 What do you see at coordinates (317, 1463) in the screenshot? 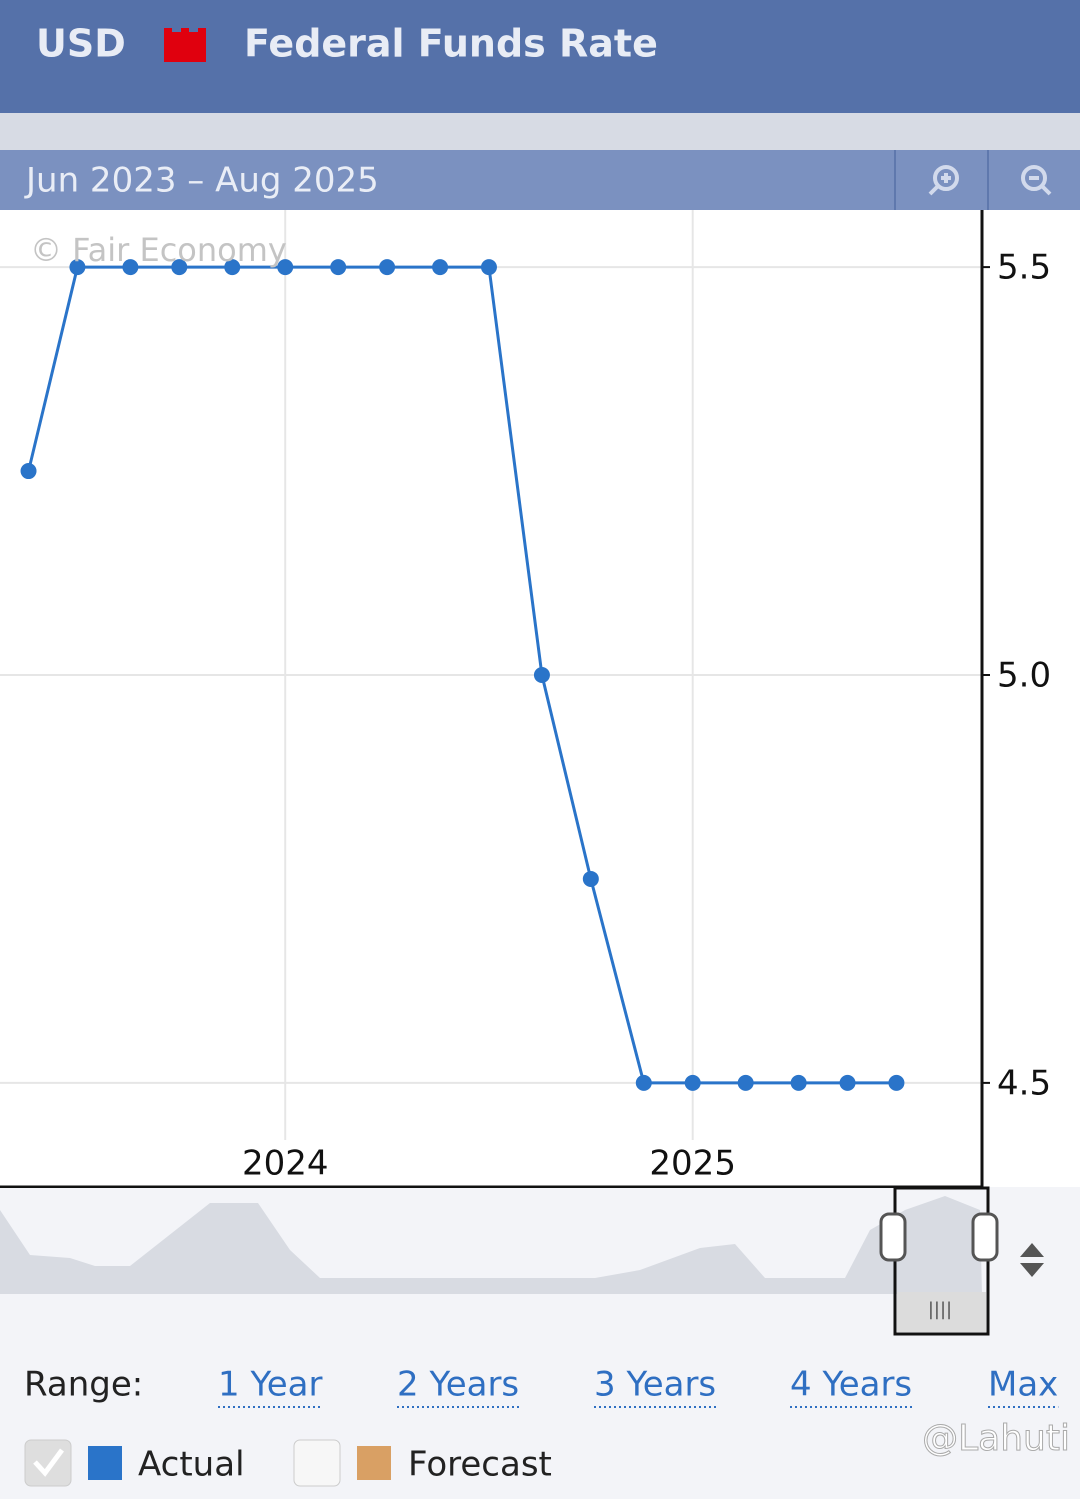
I see `forecast-checkbox` at bounding box center [317, 1463].